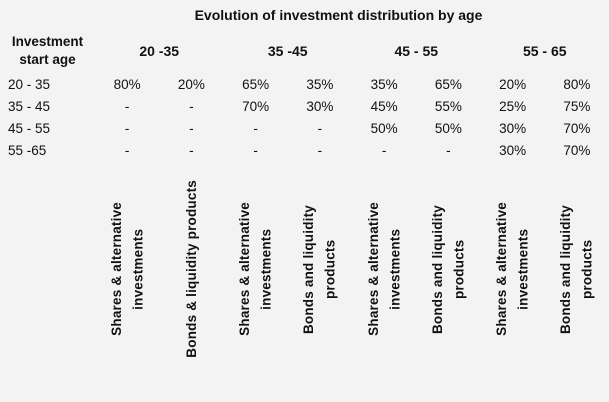 This screenshot has width=609, height=402. What do you see at coordinates (544, 51) in the screenshot?
I see `age-group-header: 55 - 65` at bounding box center [544, 51].